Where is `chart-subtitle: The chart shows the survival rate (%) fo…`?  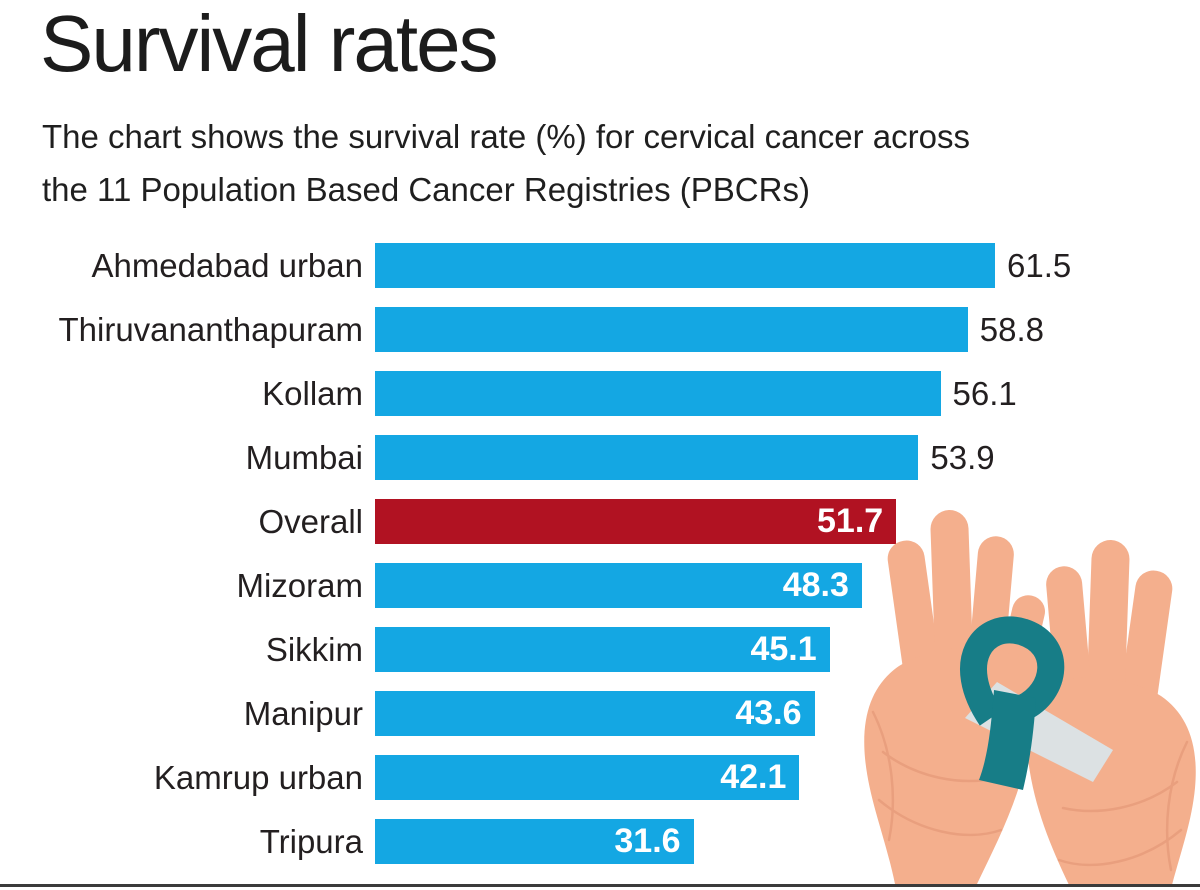
chart-subtitle: The chart shows the survival rate (%) fo… is located at coordinates (607, 163).